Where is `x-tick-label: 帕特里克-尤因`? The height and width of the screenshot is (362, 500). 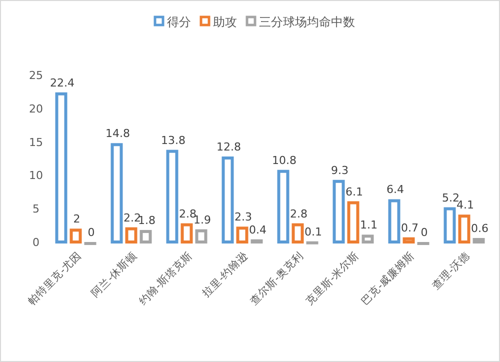 x-tick-label: 帕特里克-尤因 is located at coordinates (54, 278).